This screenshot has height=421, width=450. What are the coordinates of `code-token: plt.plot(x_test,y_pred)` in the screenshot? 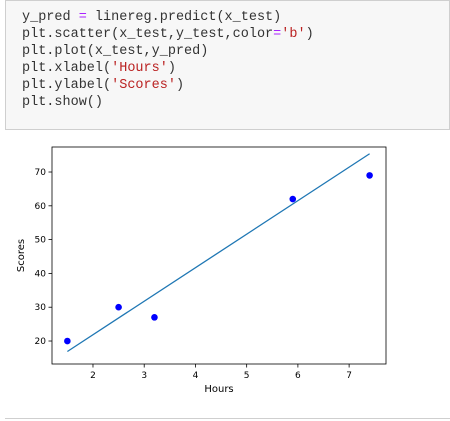 It's located at (115, 51).